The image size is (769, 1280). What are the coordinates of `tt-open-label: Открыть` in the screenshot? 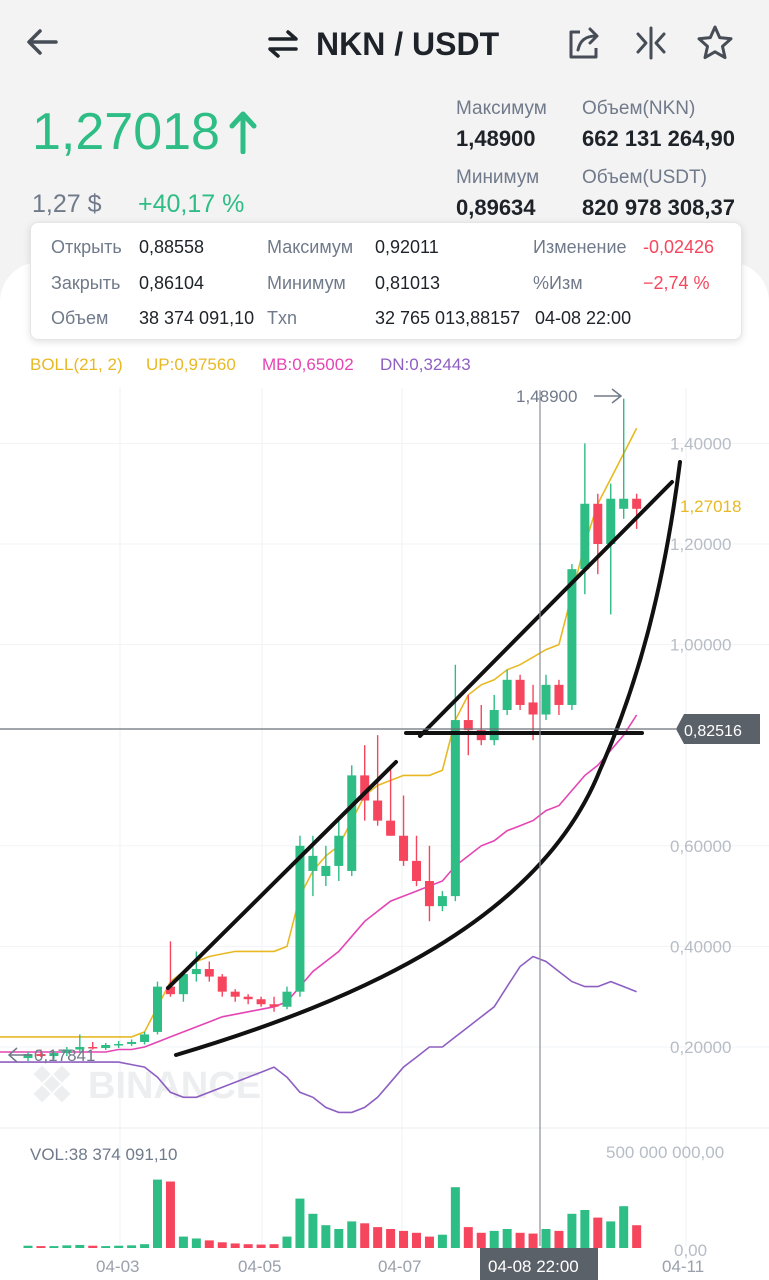 It's located at (86, 247).